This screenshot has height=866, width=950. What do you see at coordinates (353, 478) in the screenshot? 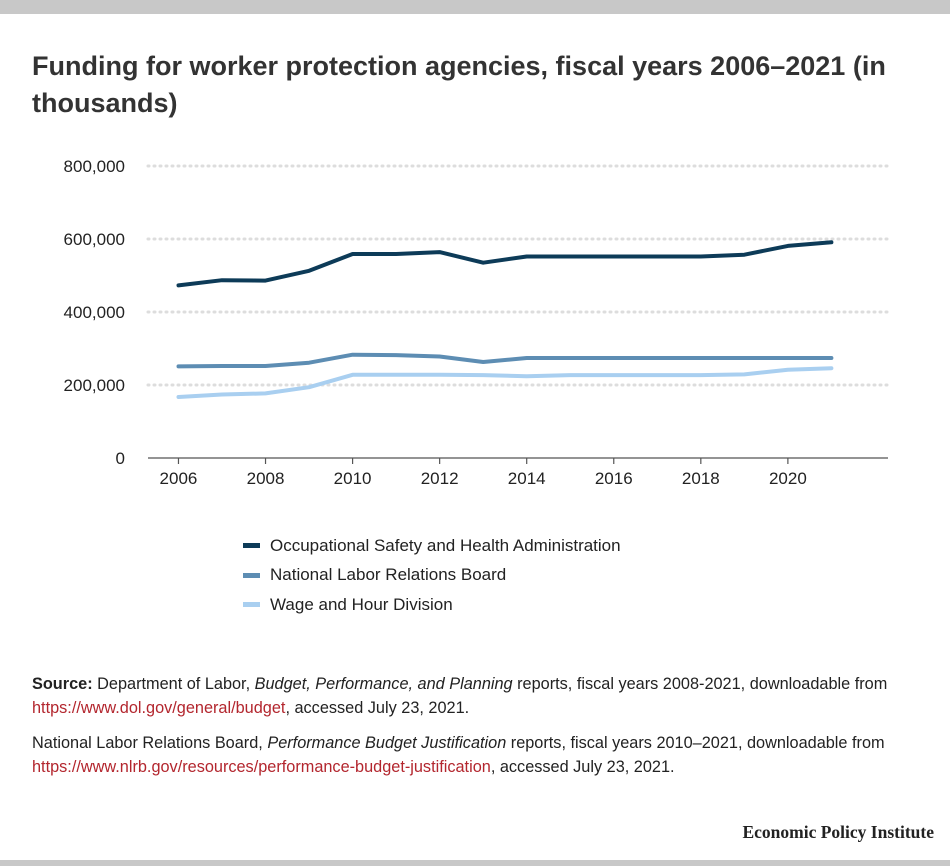
I see `x-tick-label: 2010` at bounding box center [353, 478].